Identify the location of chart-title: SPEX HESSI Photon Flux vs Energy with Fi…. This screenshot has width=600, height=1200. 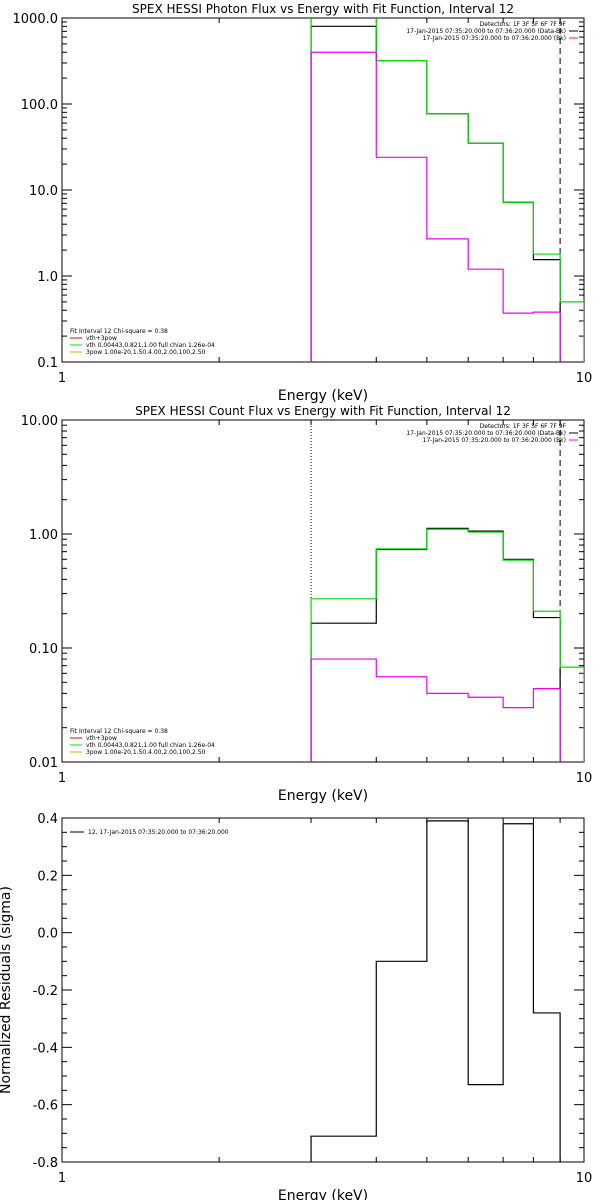
(323, 9).